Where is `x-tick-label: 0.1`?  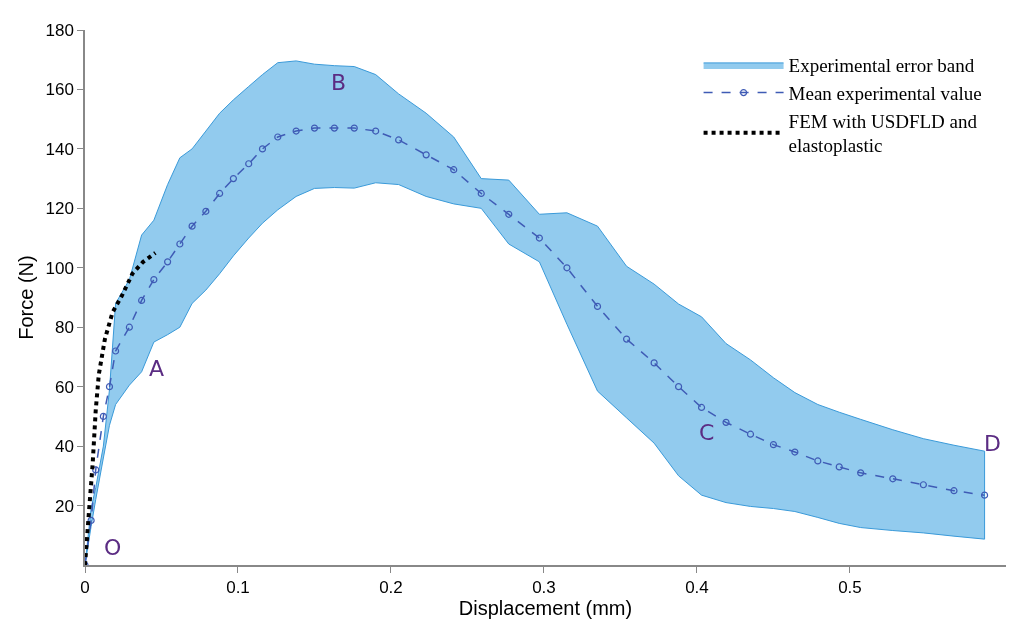
x-tick-label: 0.1 is located at coordinates (238, 588).